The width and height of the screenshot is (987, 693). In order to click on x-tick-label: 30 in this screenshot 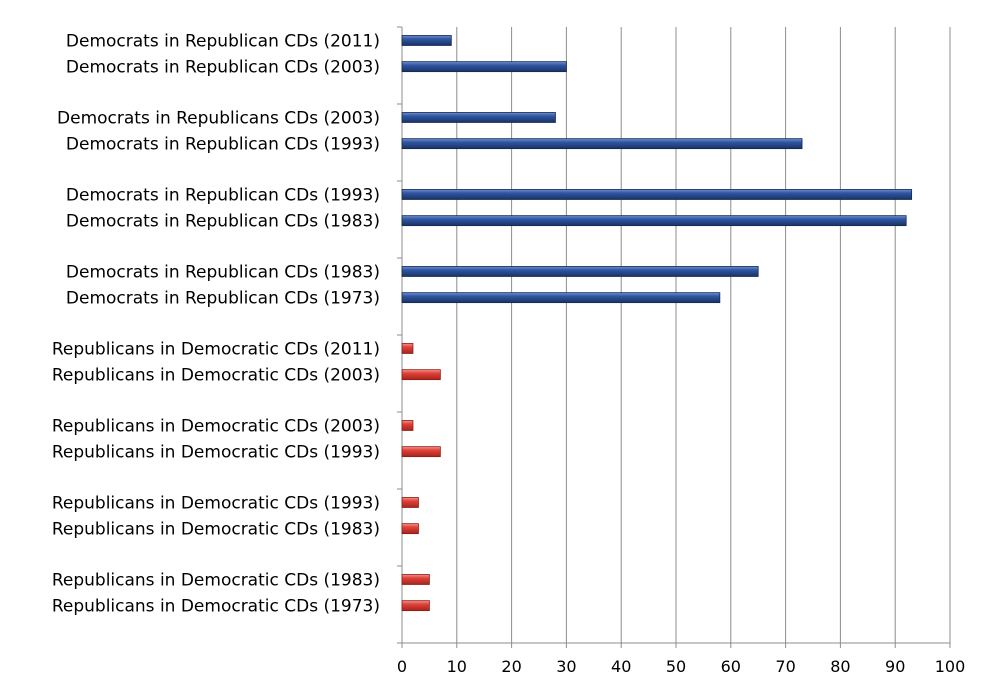, I will do `click(566, 666)`.